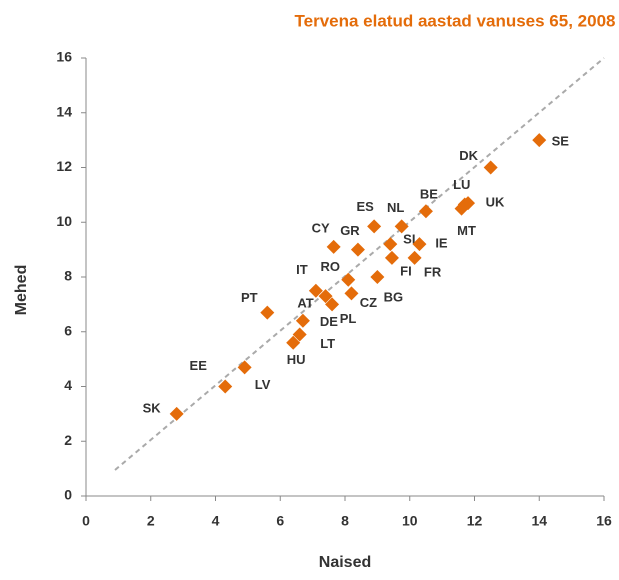 This screenshot has width=619, height=580. What do you see at coordinates (152, 407) in the screenshot?
I see `point-label: SK` at bounding box center [152, 407].